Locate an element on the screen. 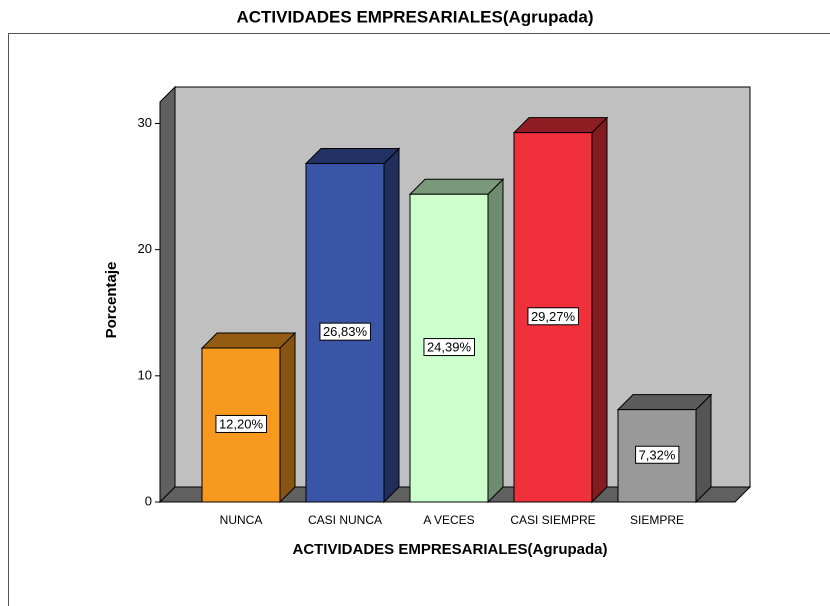  value-label: 29,27% is located at coordinates (553, 316).